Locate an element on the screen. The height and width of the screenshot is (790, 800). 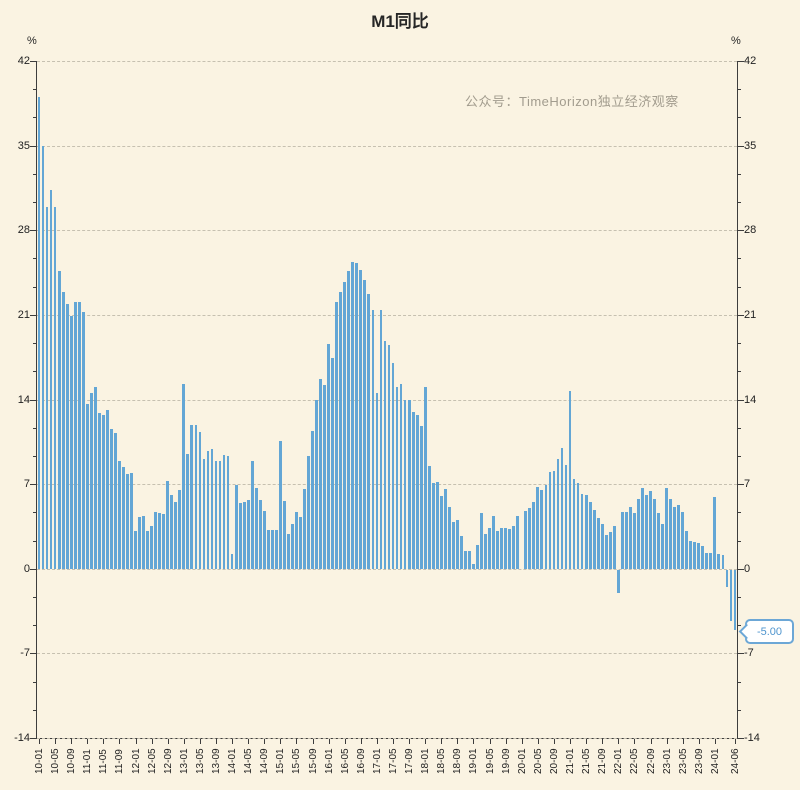
x-tick-label-19-05: 19-05 is located at coordinates (490, 761).